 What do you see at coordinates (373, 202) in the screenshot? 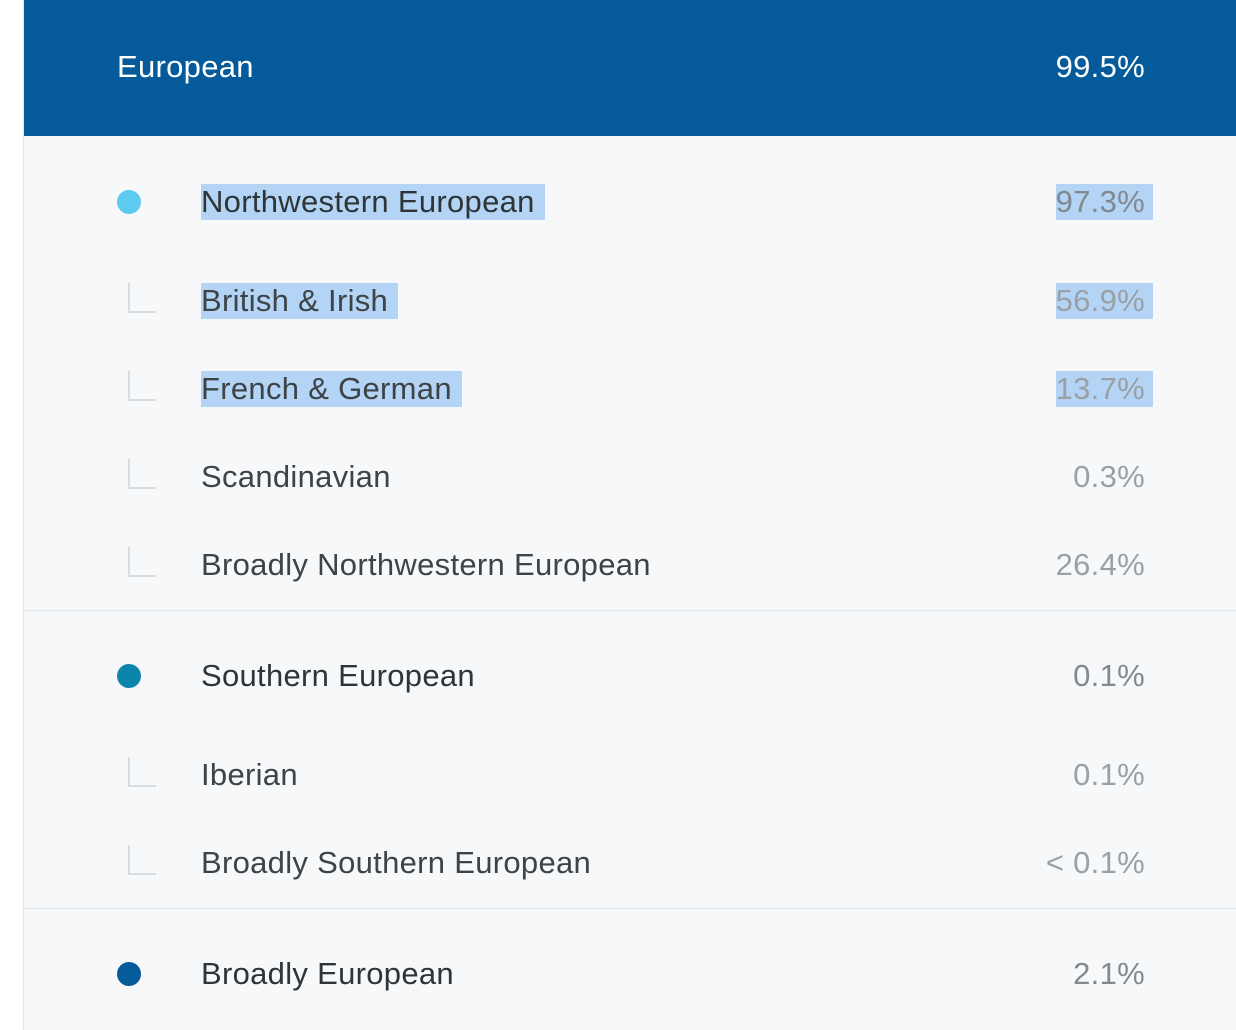
I see `population-label: Northwestern European` at bounding box center [373, 202].